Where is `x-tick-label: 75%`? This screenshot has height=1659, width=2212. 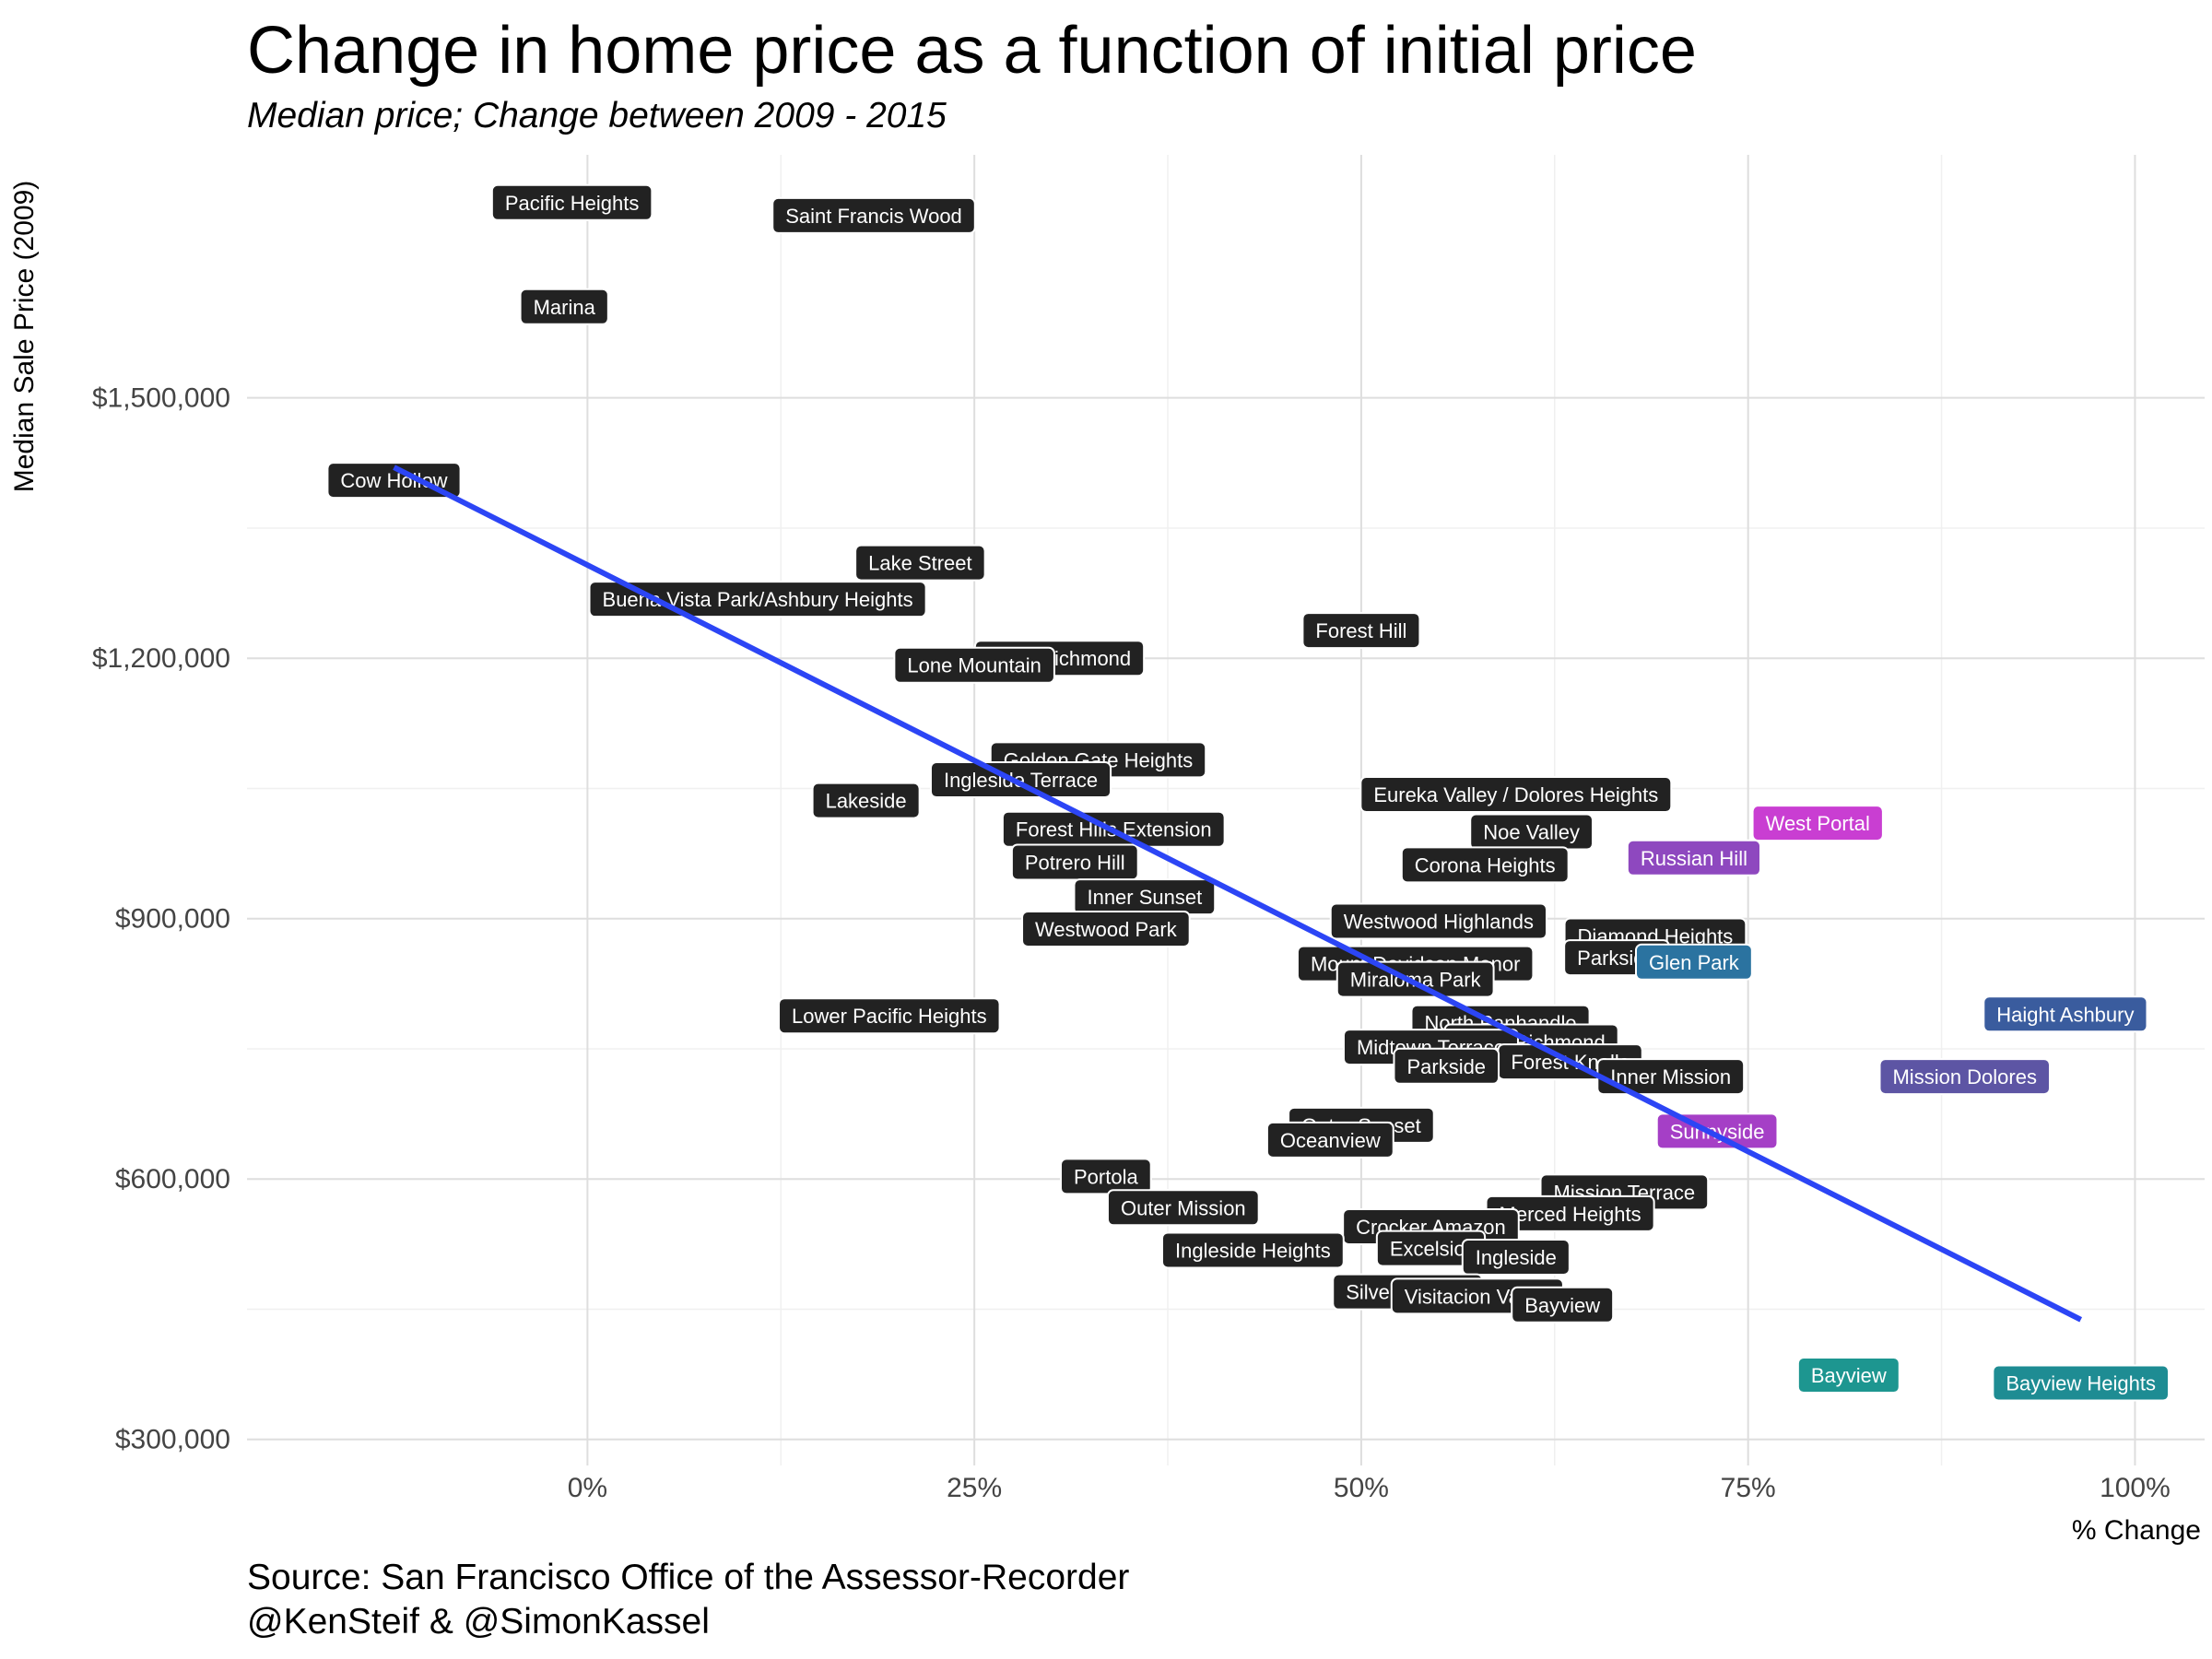 x-tick-label: 75% is located at coordinates (1748, 1488).